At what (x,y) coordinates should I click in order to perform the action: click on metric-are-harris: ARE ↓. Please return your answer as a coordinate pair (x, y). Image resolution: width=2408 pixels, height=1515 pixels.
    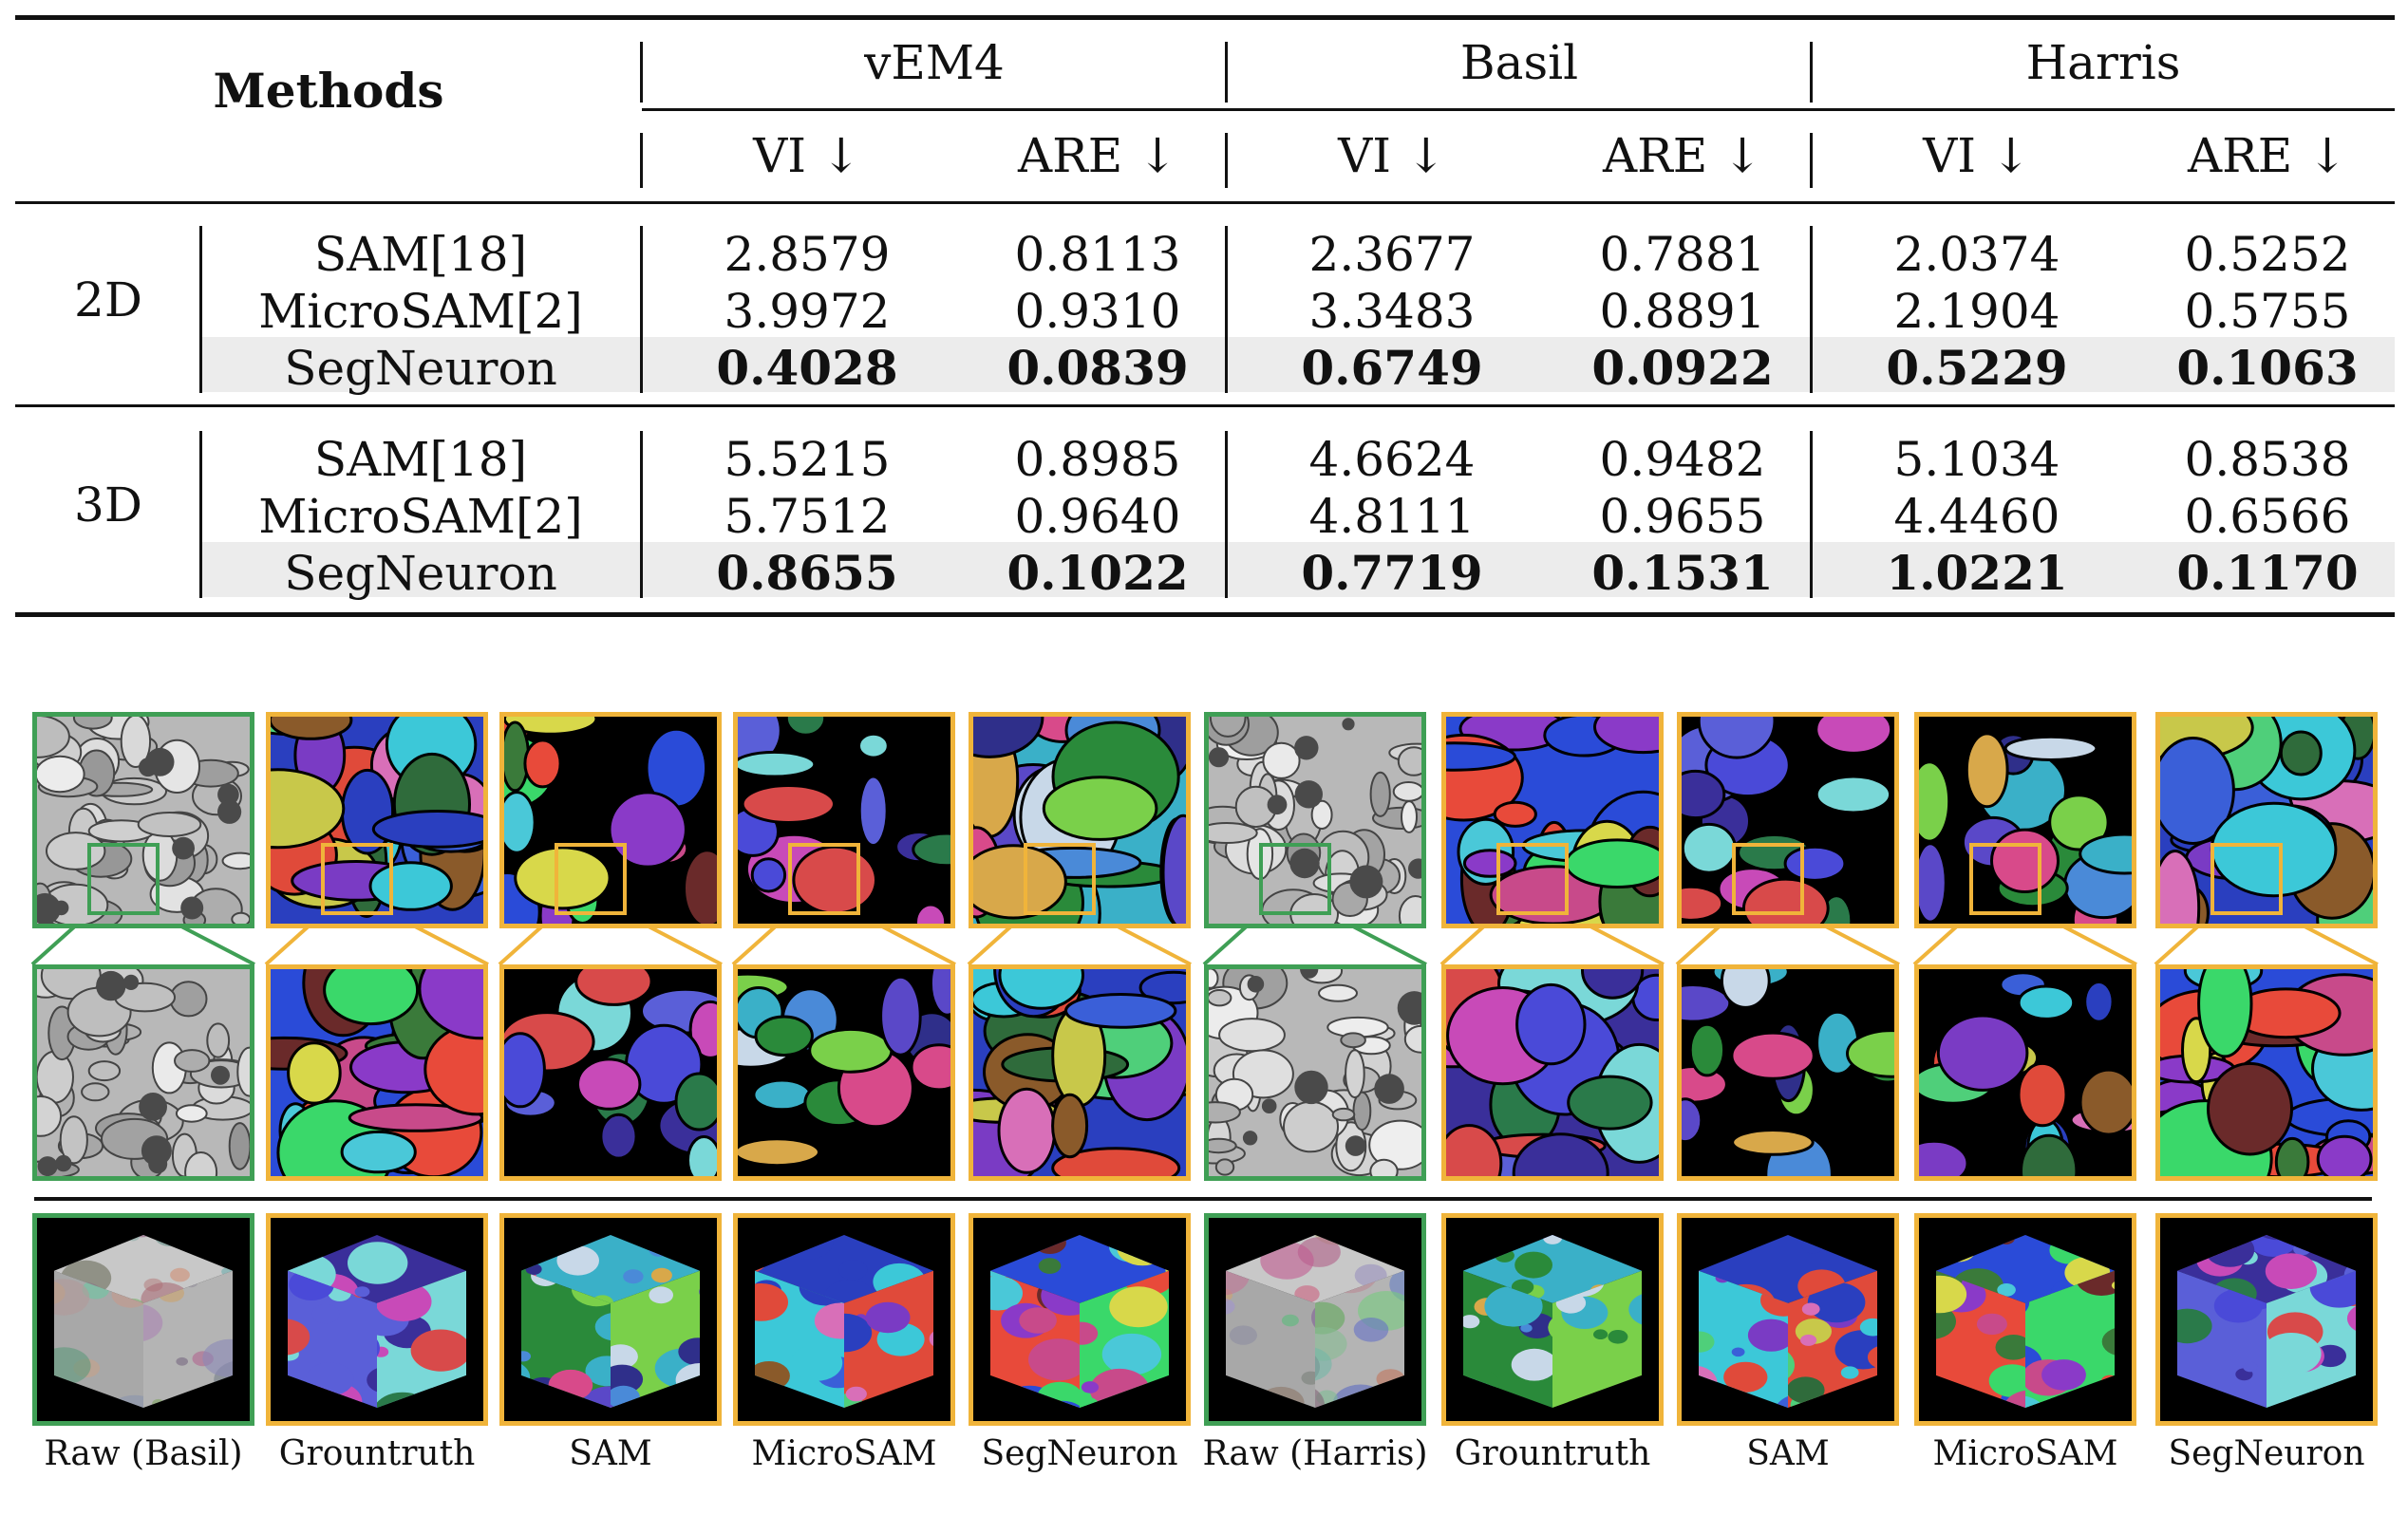
    Looking at the image, I should click on (2267, 156).